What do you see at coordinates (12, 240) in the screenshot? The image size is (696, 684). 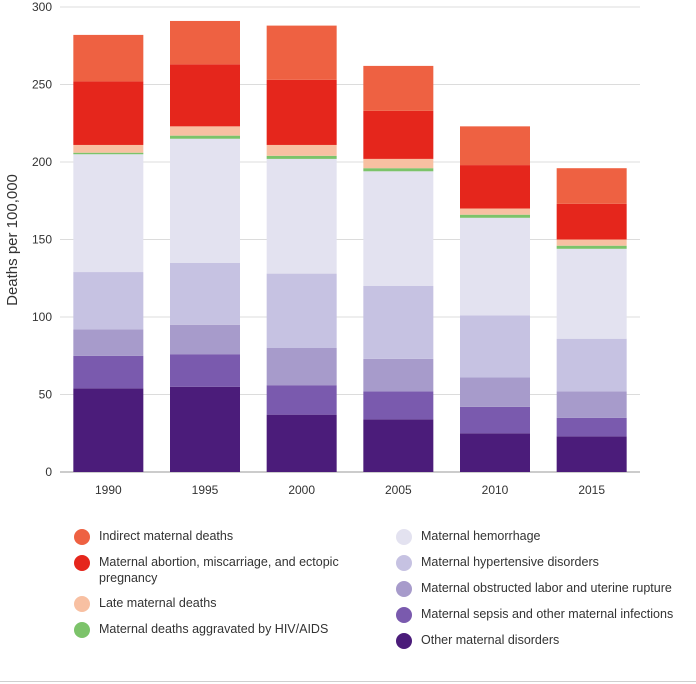 I see `y-axis-label: Deaths per 100,000` at bounding box center [12, 240].